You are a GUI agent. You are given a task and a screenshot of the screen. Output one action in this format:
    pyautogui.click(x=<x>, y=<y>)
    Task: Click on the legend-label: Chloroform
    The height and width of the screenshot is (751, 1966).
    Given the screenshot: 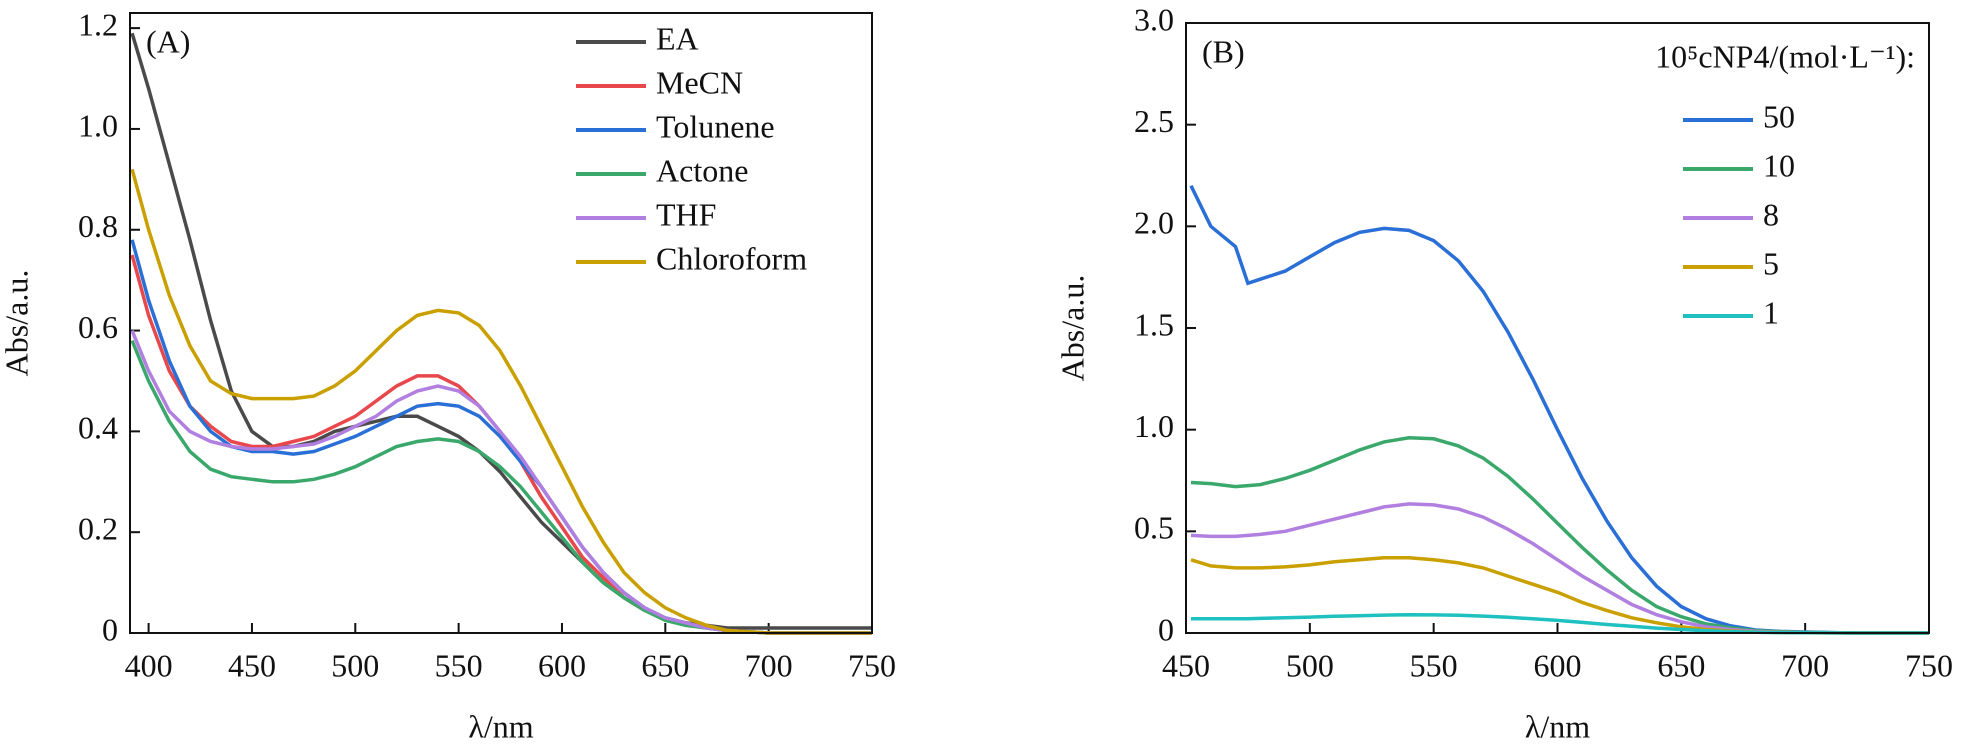 What is the action you would take?
    pyautogui.click(x=731, y=258)
    